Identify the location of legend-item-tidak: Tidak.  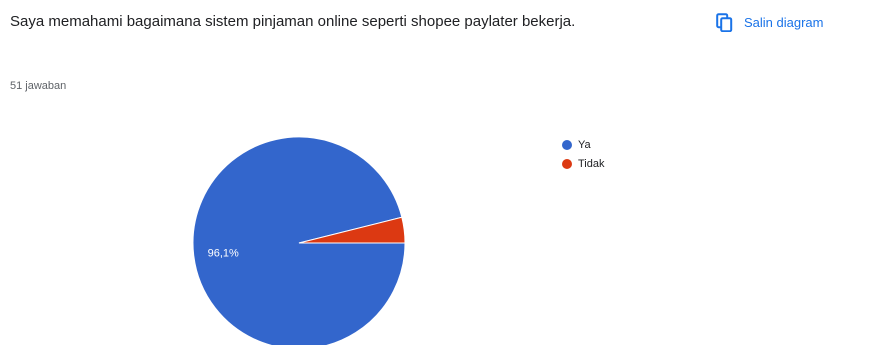
(583, 163).